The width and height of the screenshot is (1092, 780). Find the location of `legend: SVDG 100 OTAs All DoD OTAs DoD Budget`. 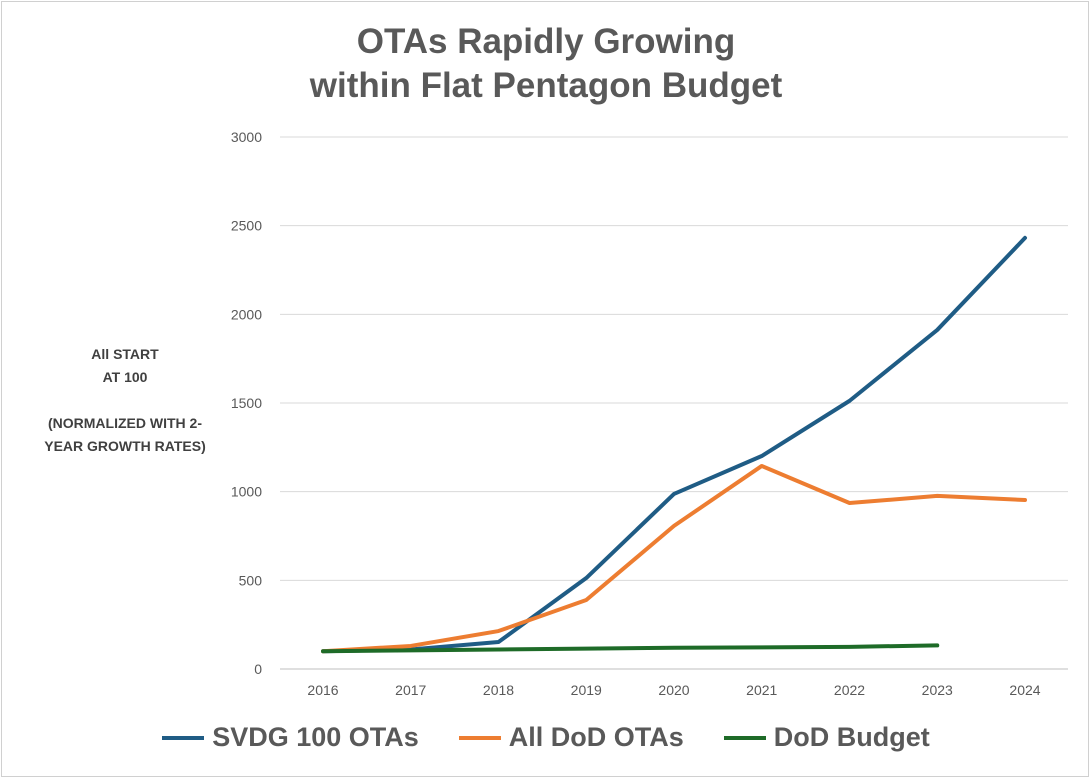

legend: SVDG 100 OTAs All DoD OTAs DoD Budget is located at coordinates (546, 737).